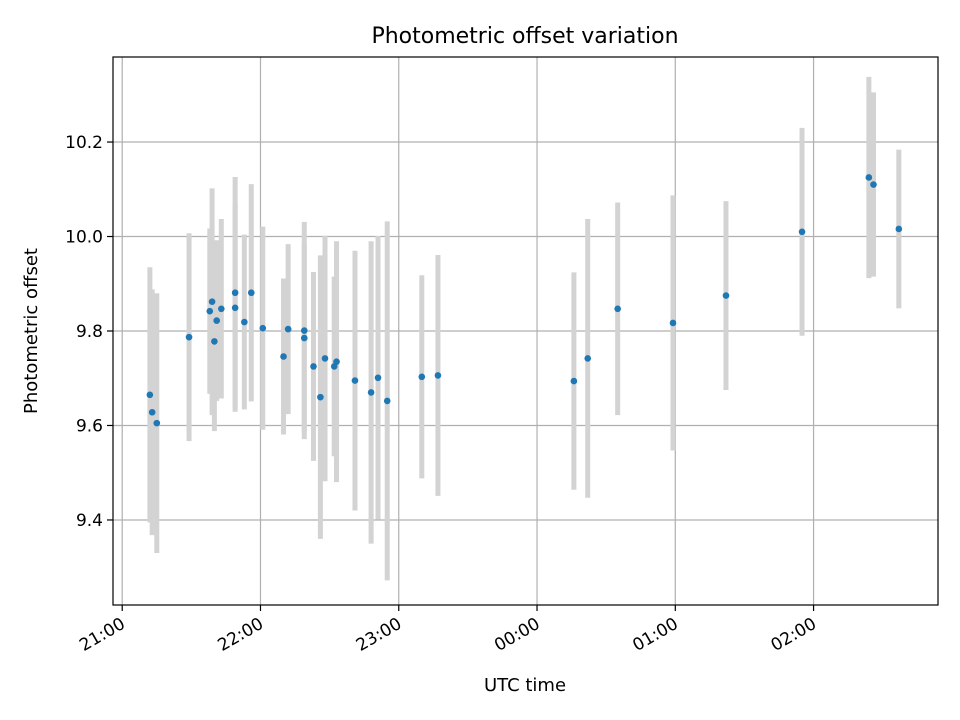 This screenshot has height=720, width=960. What do you see at coordinates (525, 685) in the screenshot?
I see `x-axis-label: UTC time` at bounding box center [525, 685].